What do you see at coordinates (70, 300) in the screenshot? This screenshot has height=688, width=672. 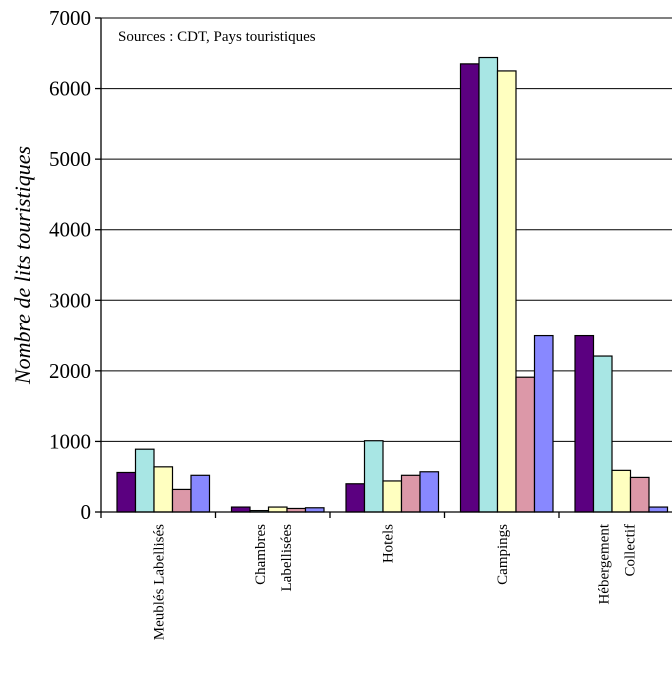 I see `y-tick-label: 3000` at bounding box center [70, 300].